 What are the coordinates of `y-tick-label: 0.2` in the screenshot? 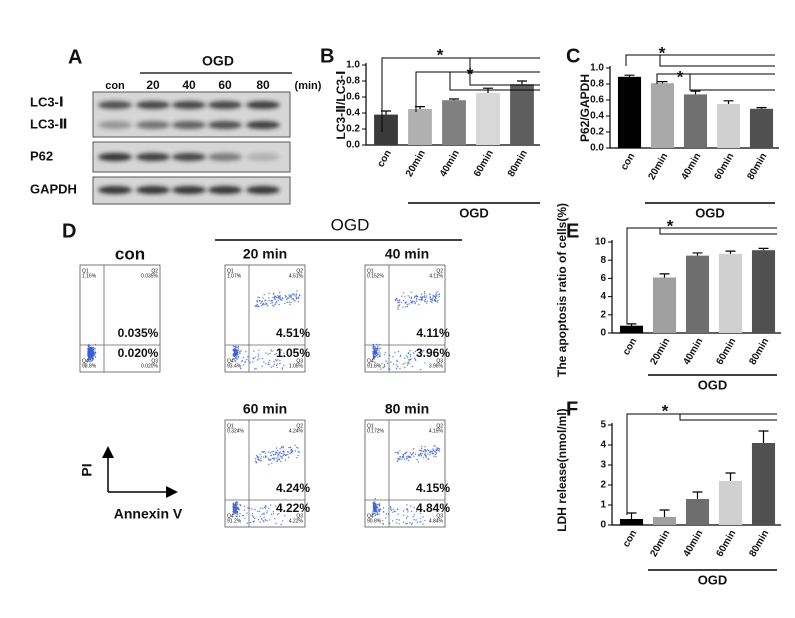 It's located at (353, 129).